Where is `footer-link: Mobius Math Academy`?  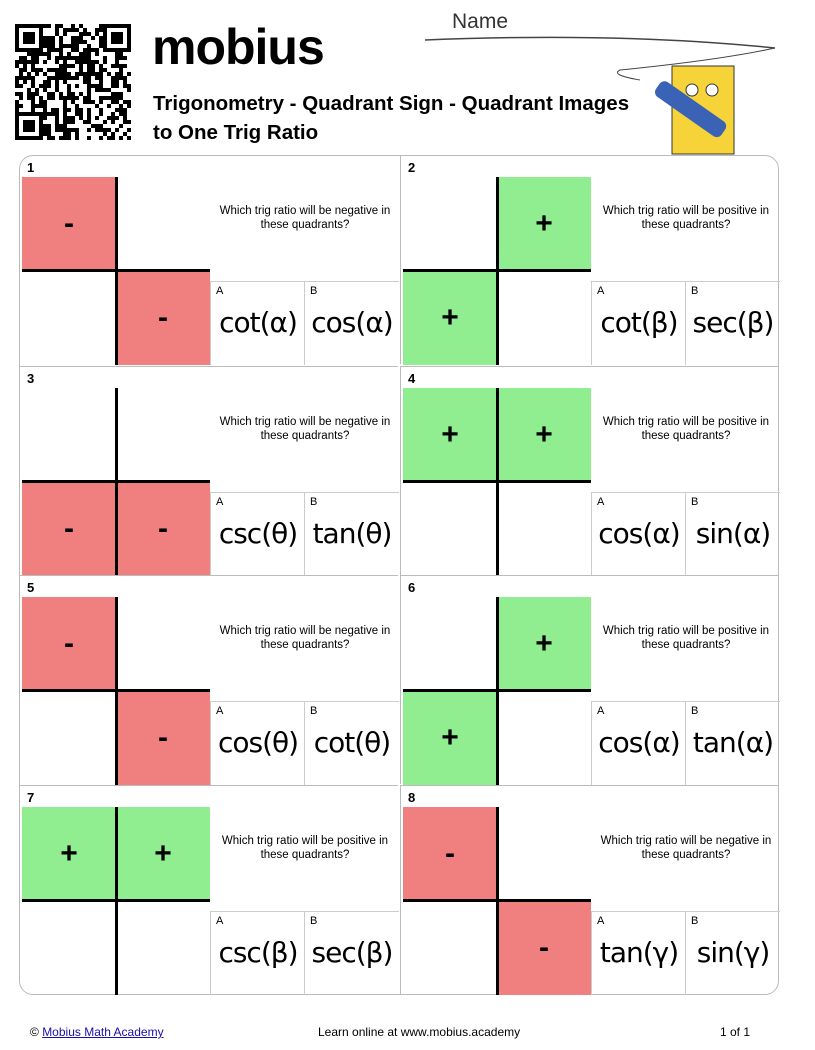 footer-link: Mobius Math Academy is located at coordinates (103, 1032).